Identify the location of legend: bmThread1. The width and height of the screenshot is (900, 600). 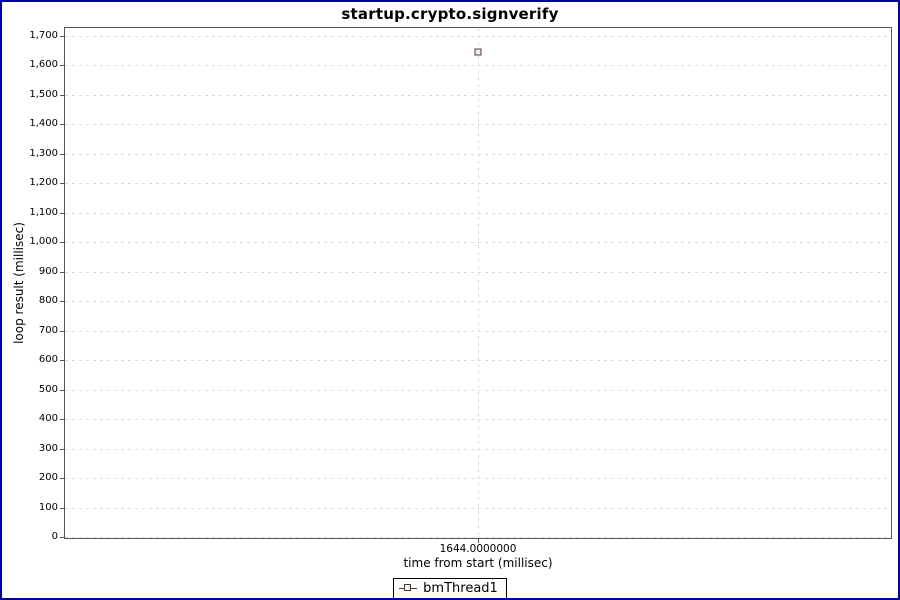
(450, 588).